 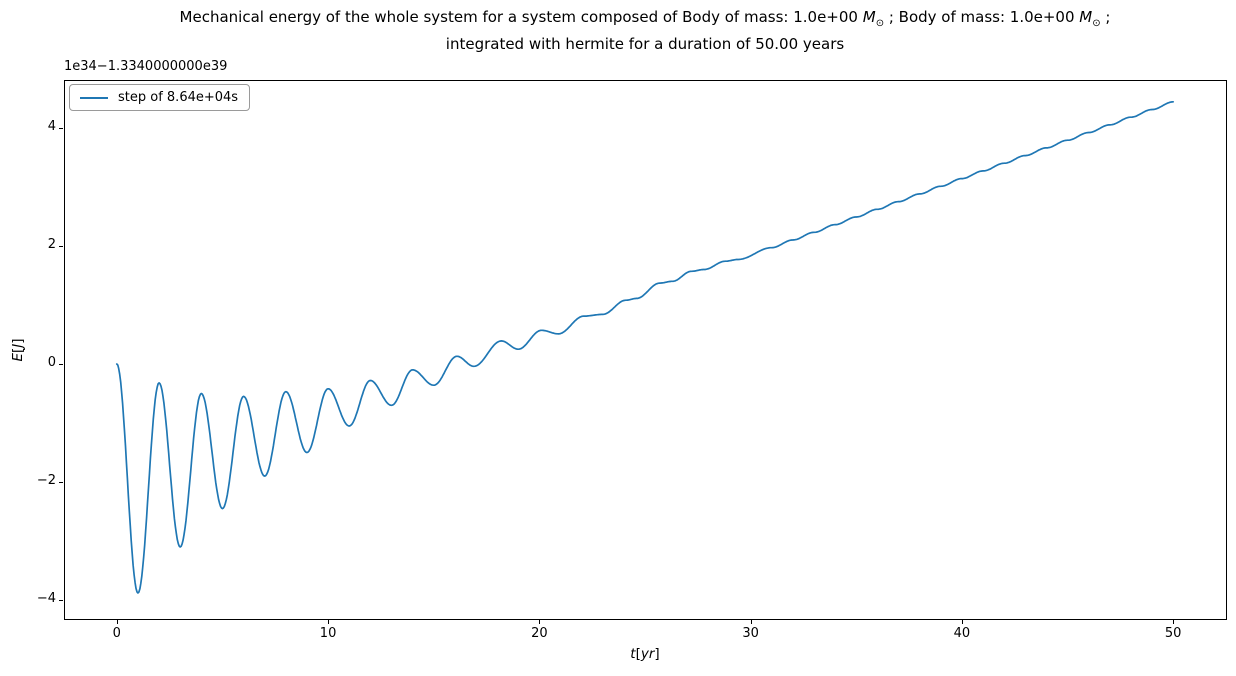 I want to click on legend-line-sample-icon, so click(x=94, y=97).